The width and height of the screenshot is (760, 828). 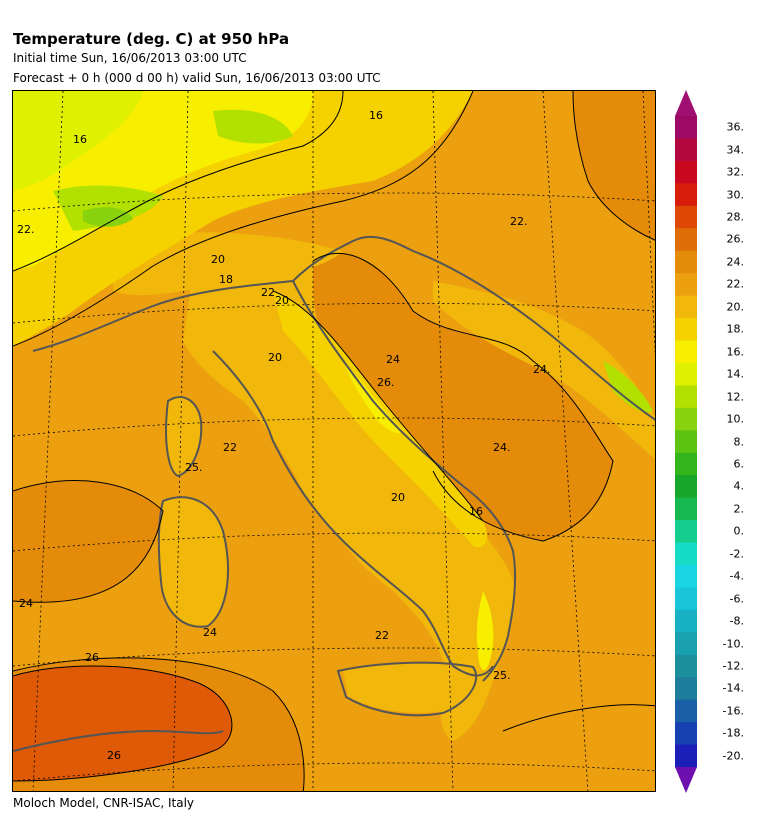 I want to click on colorbar-tick-label: 16., so click(x=735, y=352).